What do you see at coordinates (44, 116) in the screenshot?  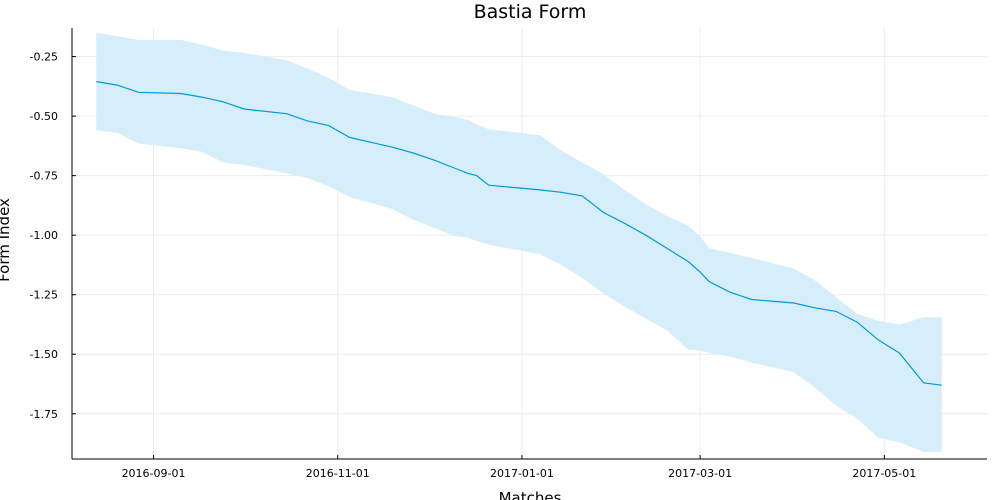 I see `y-tick-label: -0.50` at bounding box center [44, 116].